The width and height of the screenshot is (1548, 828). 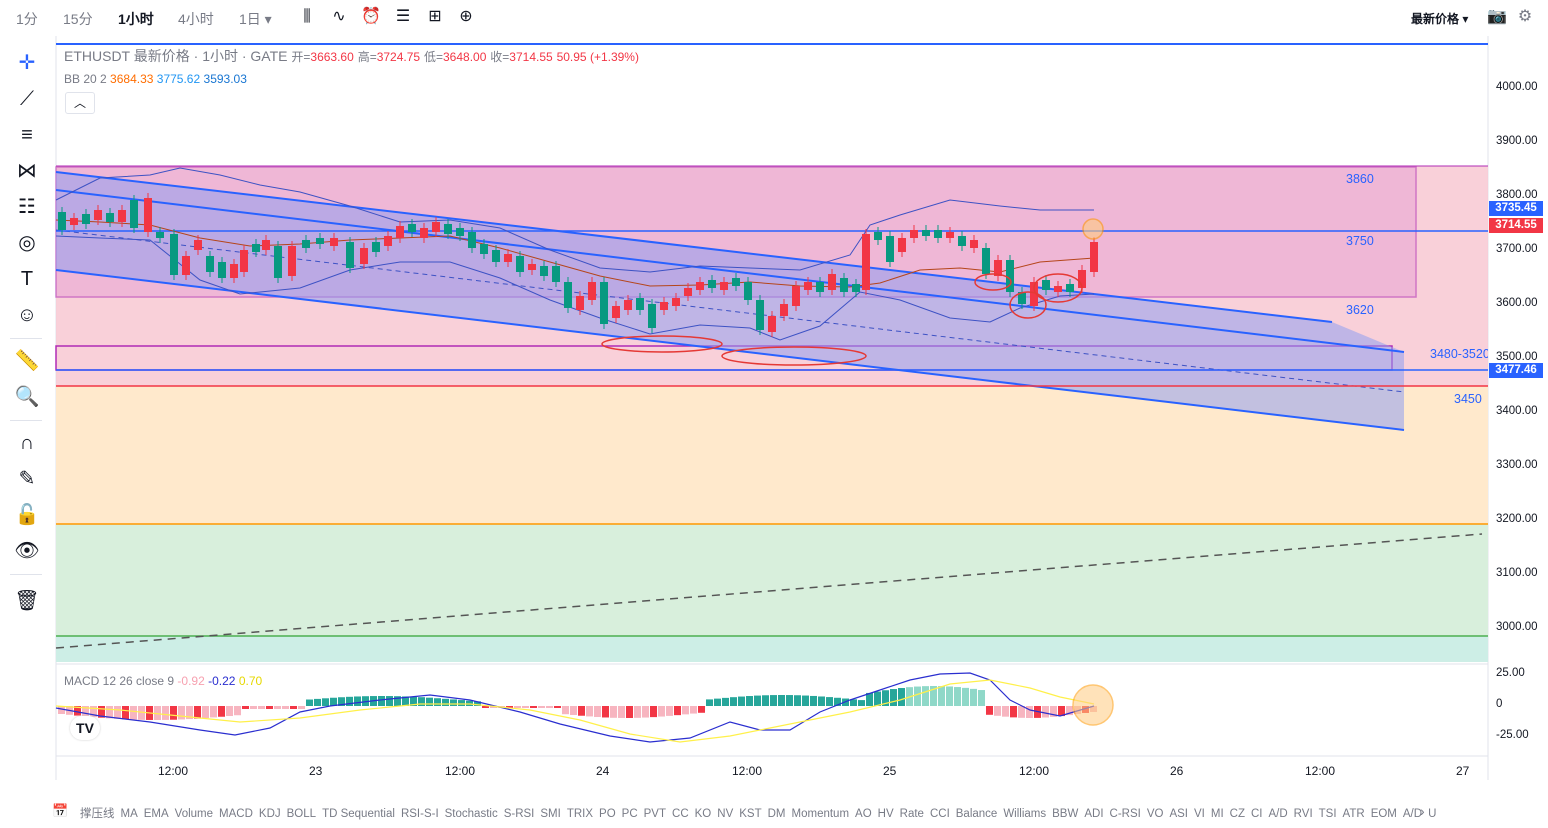 What do you see at coordinates (1237, 814) in the screenshot?
I see `indicator-item: CZ` at bounding box center [1237, 814].